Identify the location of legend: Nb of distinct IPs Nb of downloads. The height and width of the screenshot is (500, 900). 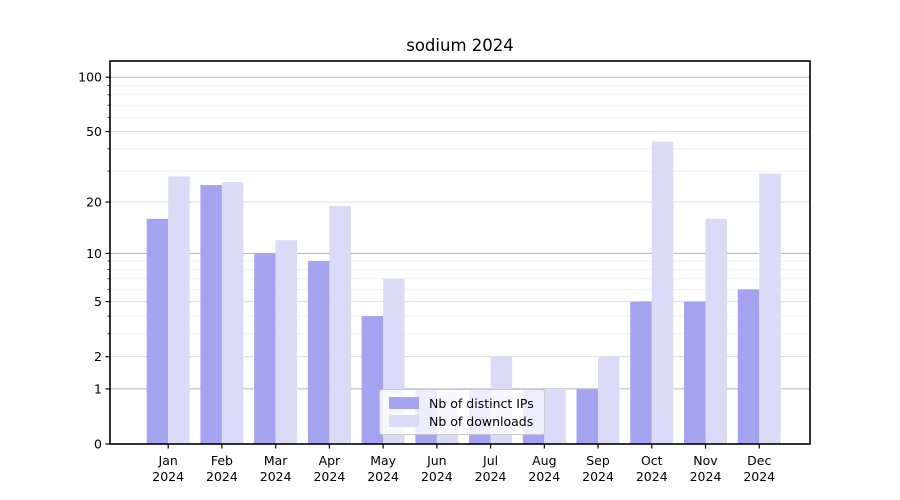
(462, 412).